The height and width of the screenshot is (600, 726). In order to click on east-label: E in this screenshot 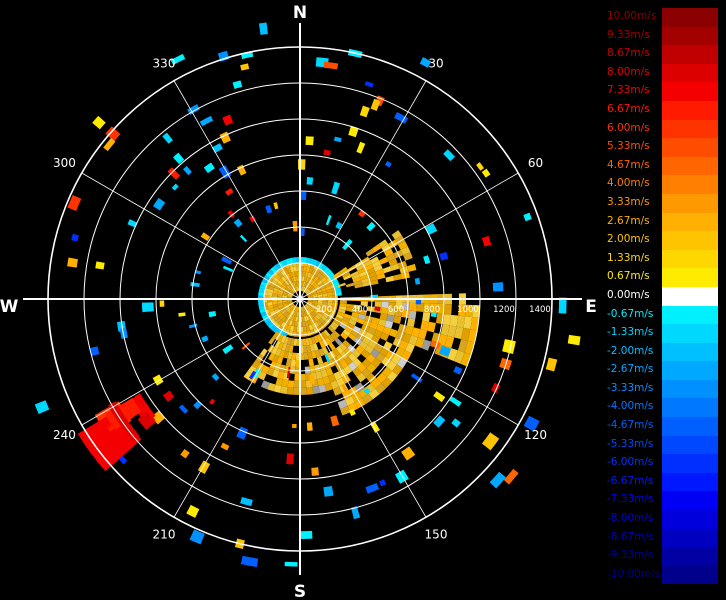, I will do `click(591, 307)`.